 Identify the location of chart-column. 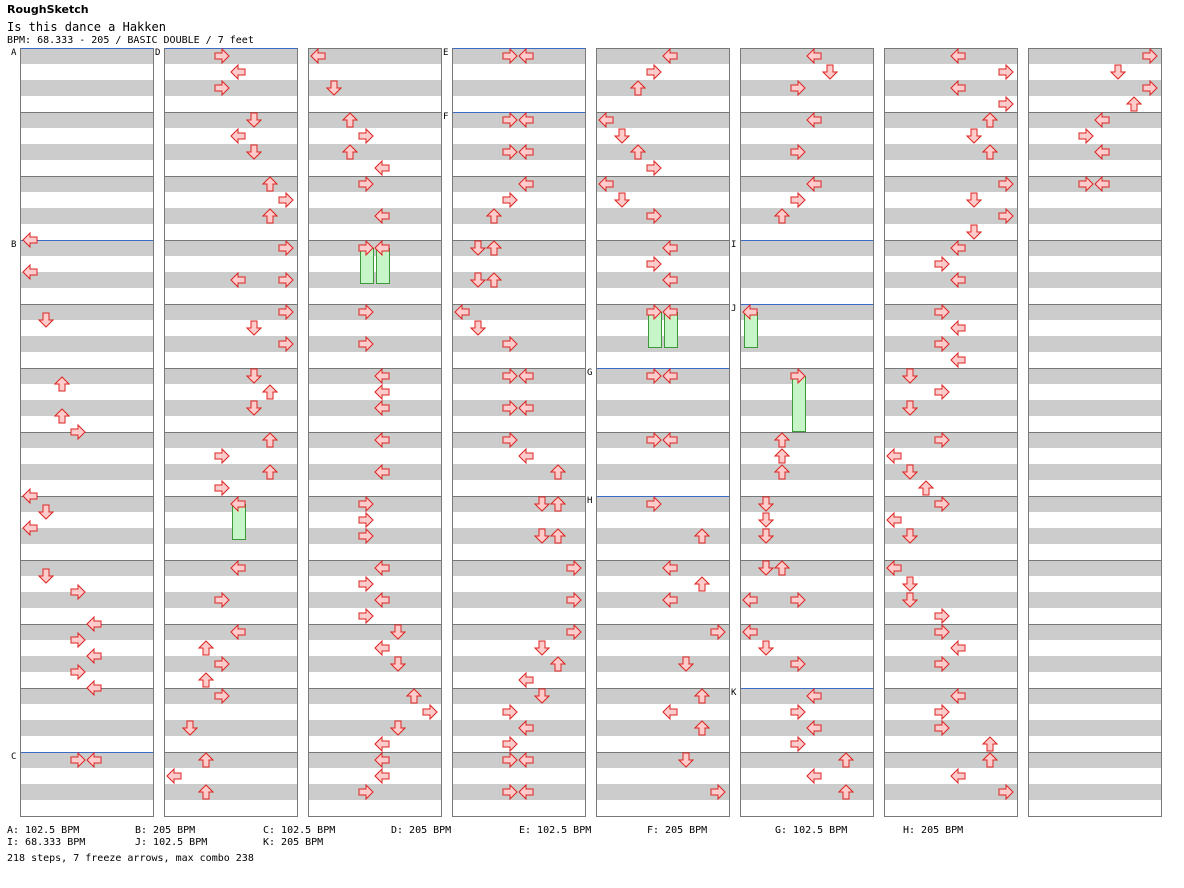
(87, 432).